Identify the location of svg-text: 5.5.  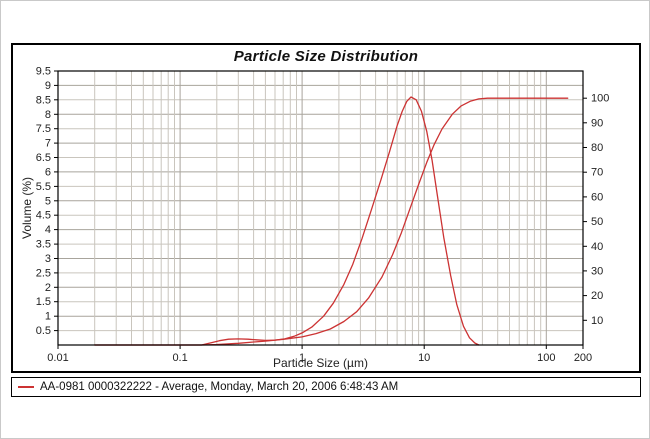
(43, 187).